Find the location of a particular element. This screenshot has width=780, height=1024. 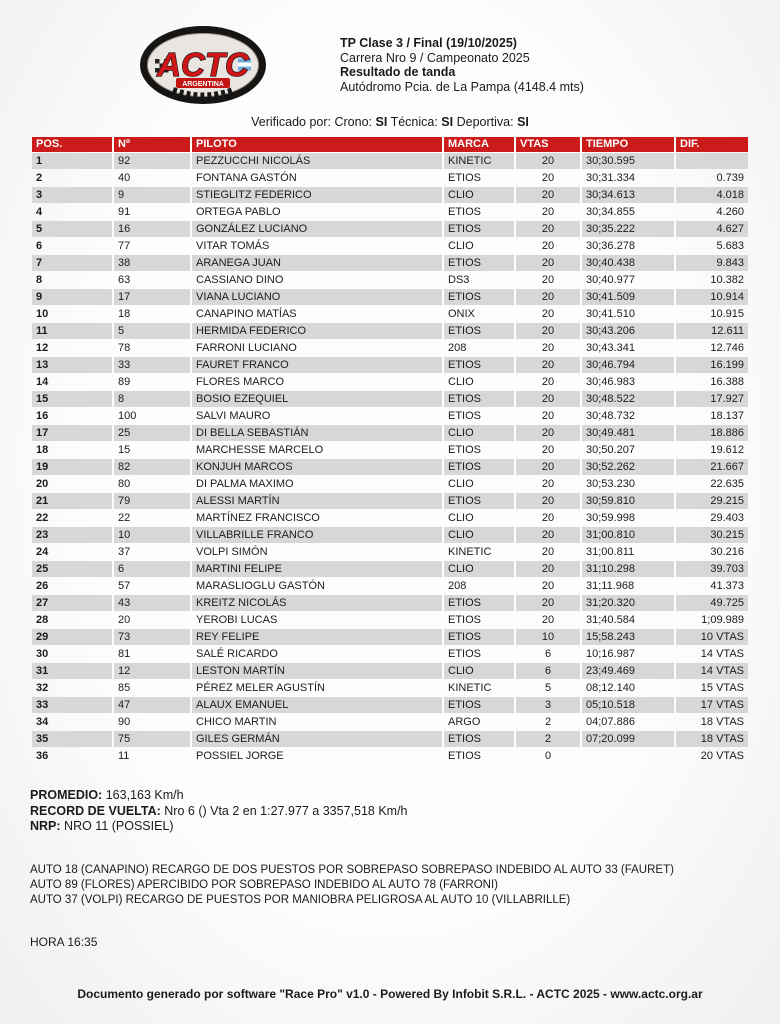

pos-cell: 15 is located at coordinates (72, 399).